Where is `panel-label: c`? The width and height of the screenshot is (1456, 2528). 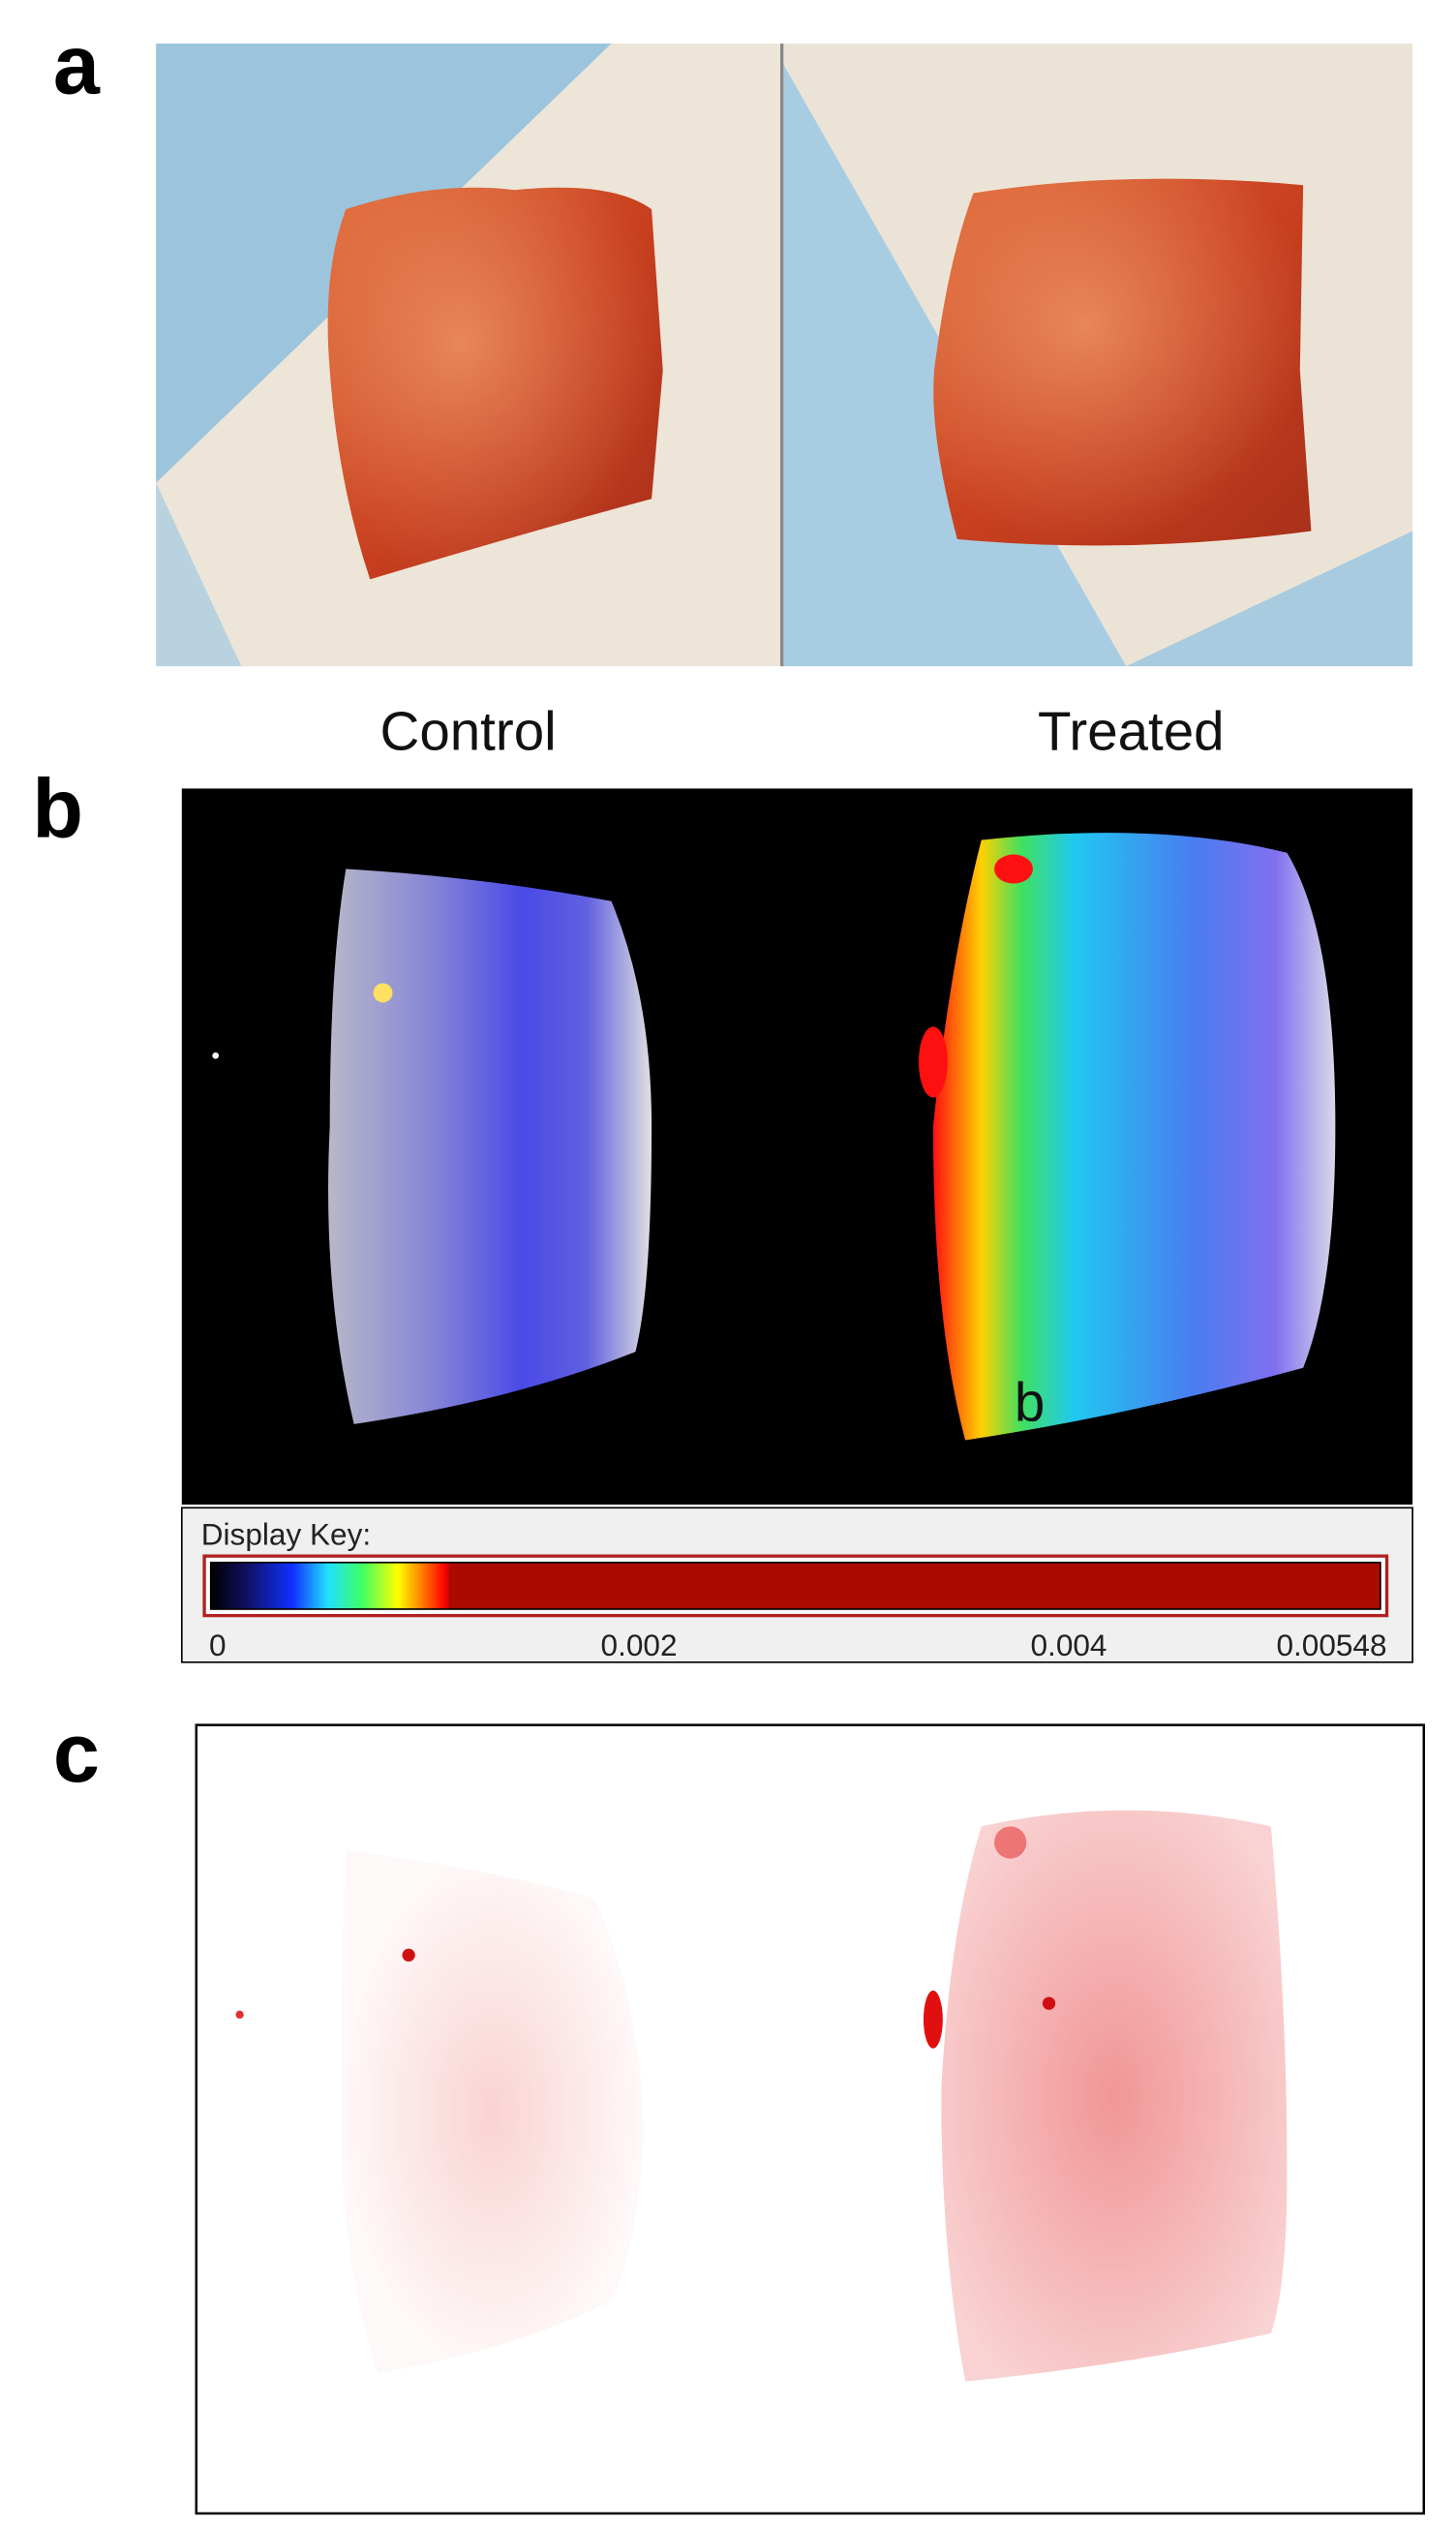
panel-label: c is located at coordinates (77, 1753).